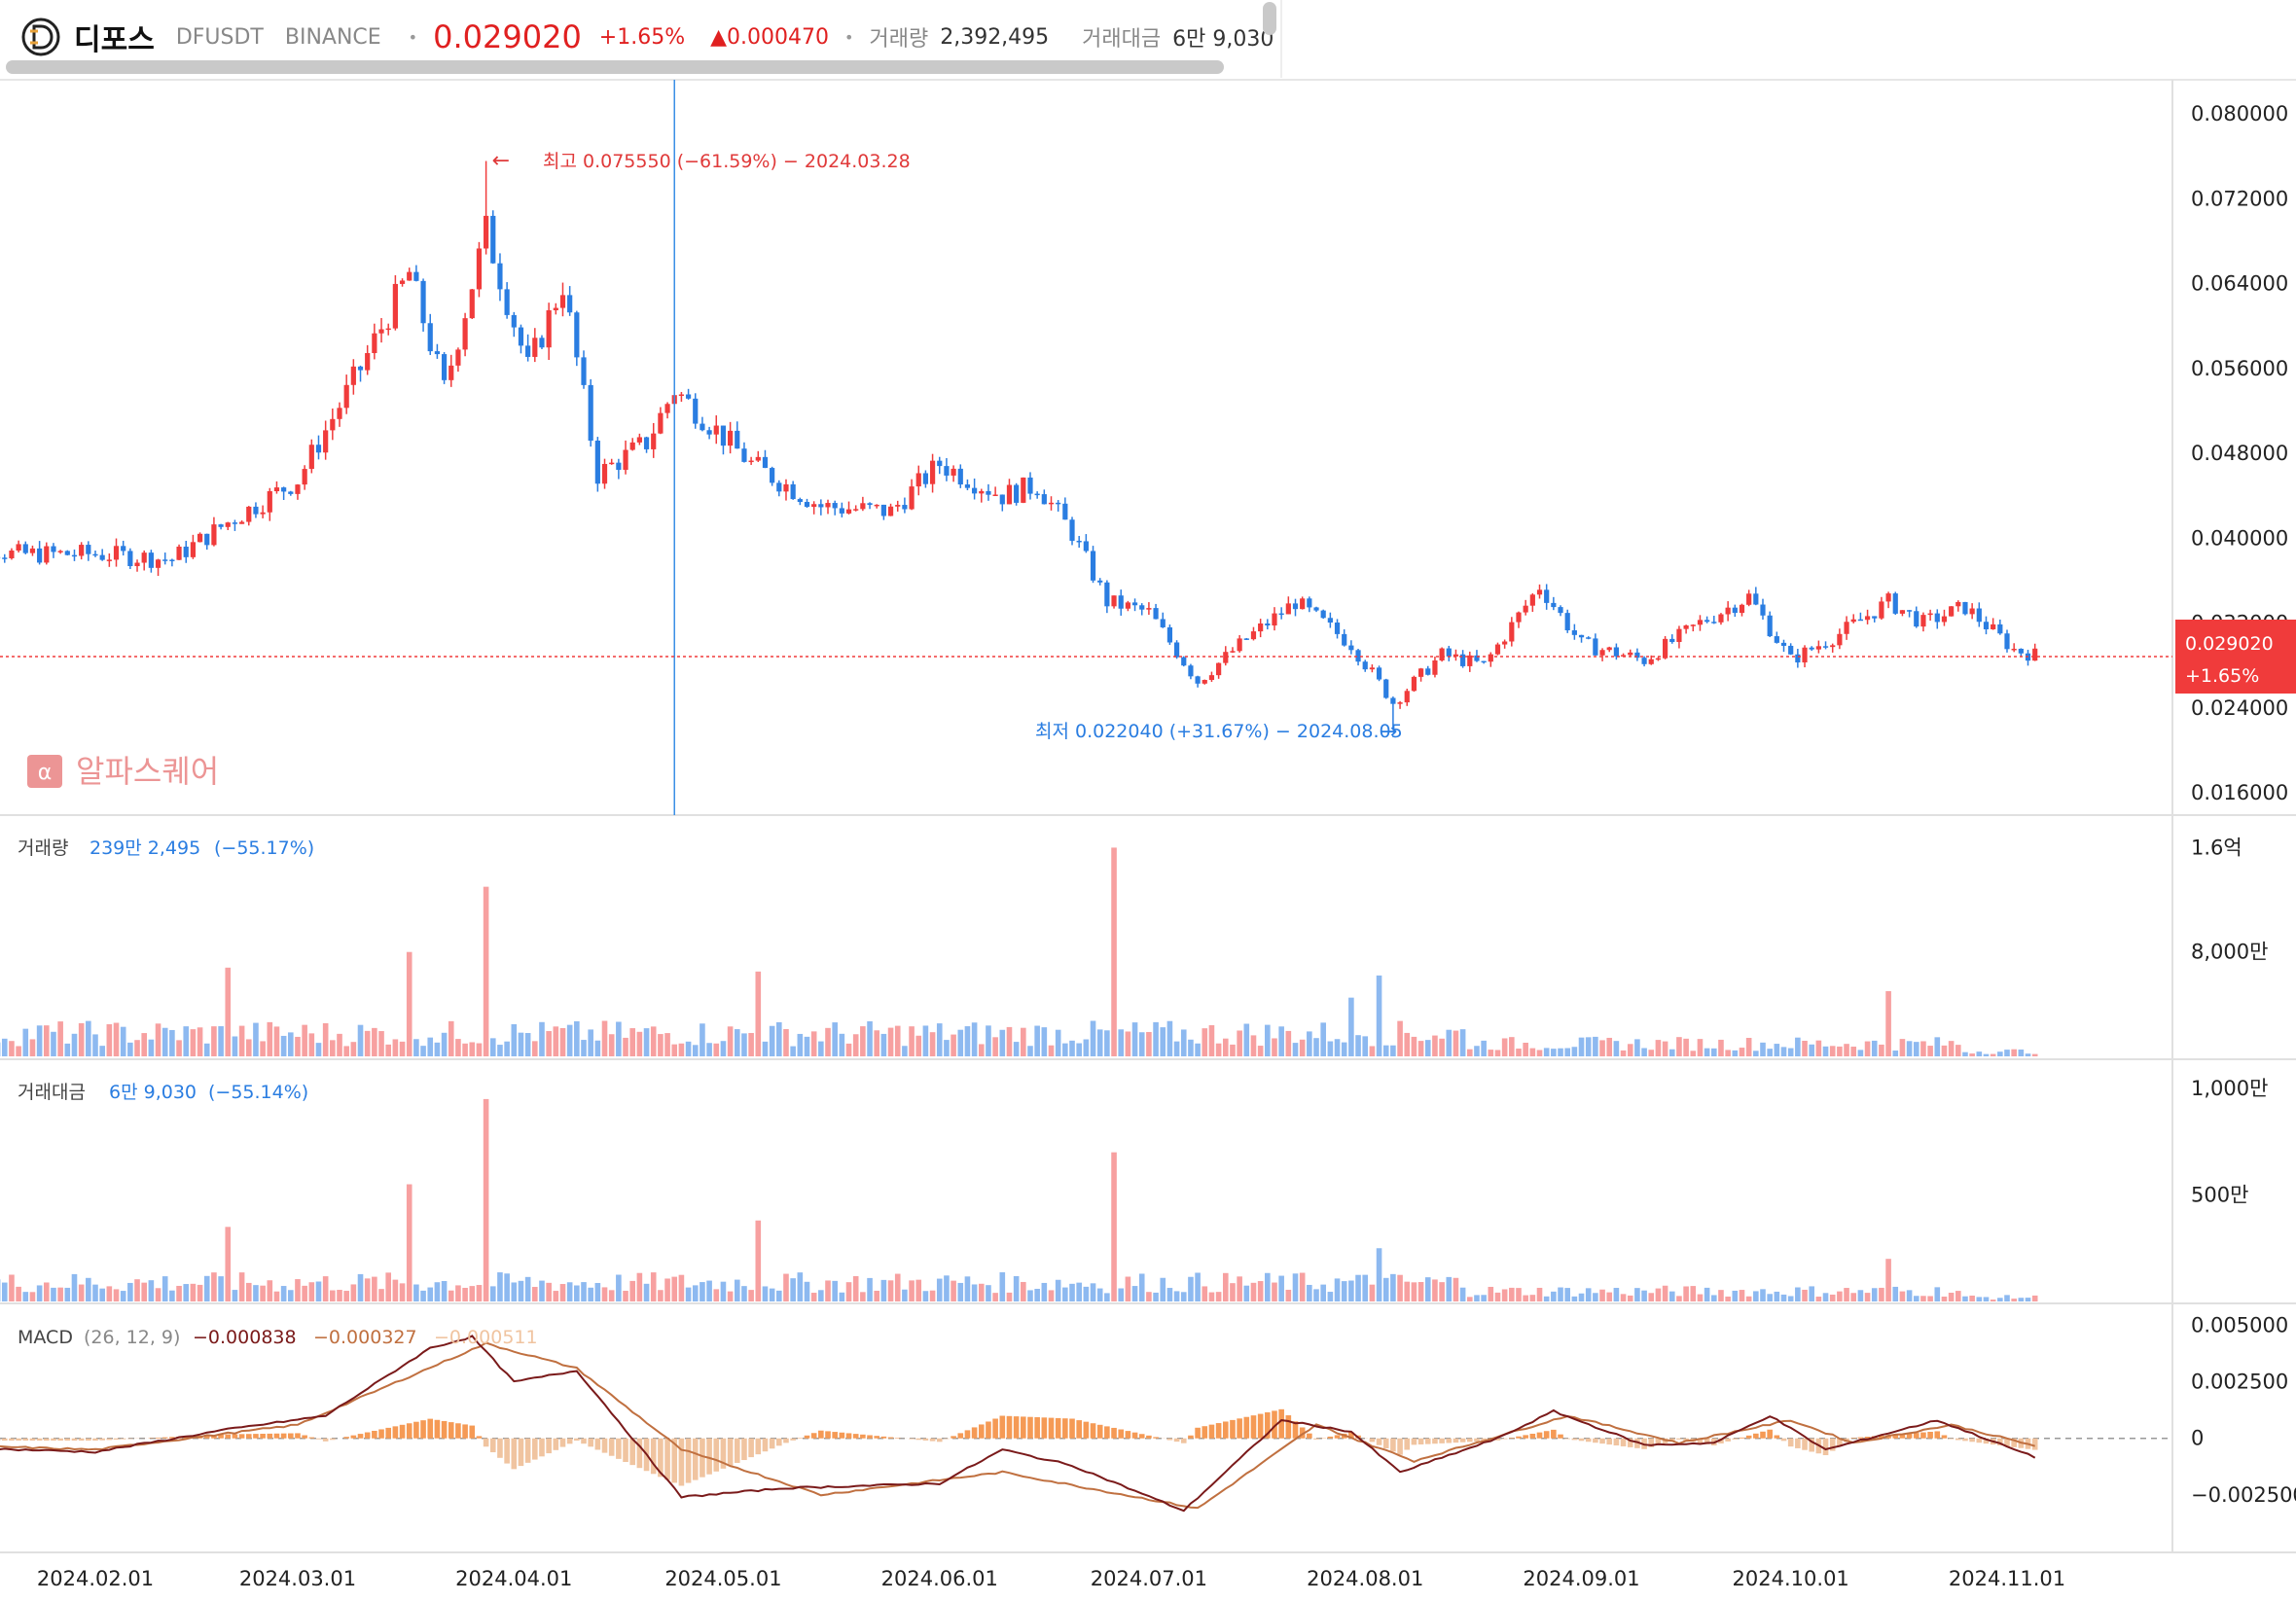  Describe the element at coordinates (123, 772) in the screenshot. I see `watermark: α 알파스퀘어` at that location.